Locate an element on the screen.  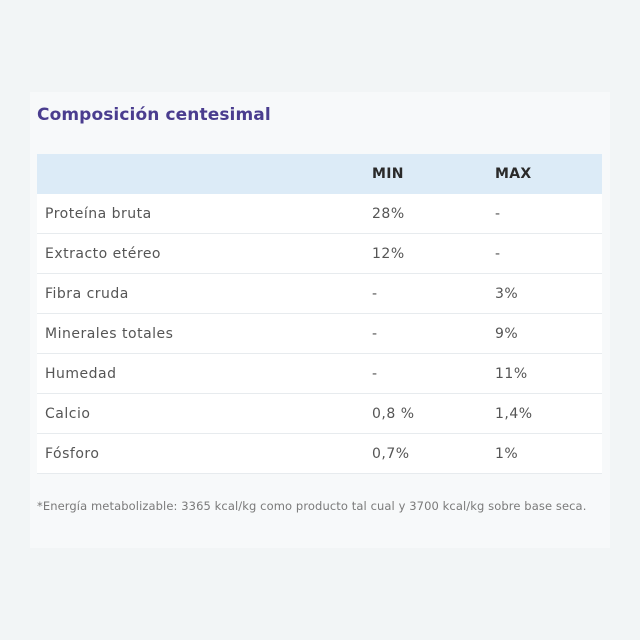
table-row: Fósforo 0,7% 1% is located at coordinates (319, 453).